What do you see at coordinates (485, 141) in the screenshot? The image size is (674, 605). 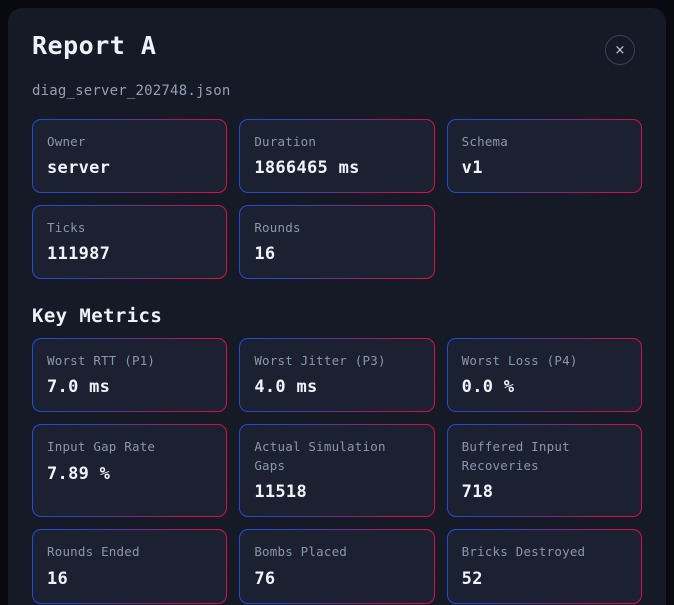 I see `metric-label: Schema` at bounding box center [485, 141].